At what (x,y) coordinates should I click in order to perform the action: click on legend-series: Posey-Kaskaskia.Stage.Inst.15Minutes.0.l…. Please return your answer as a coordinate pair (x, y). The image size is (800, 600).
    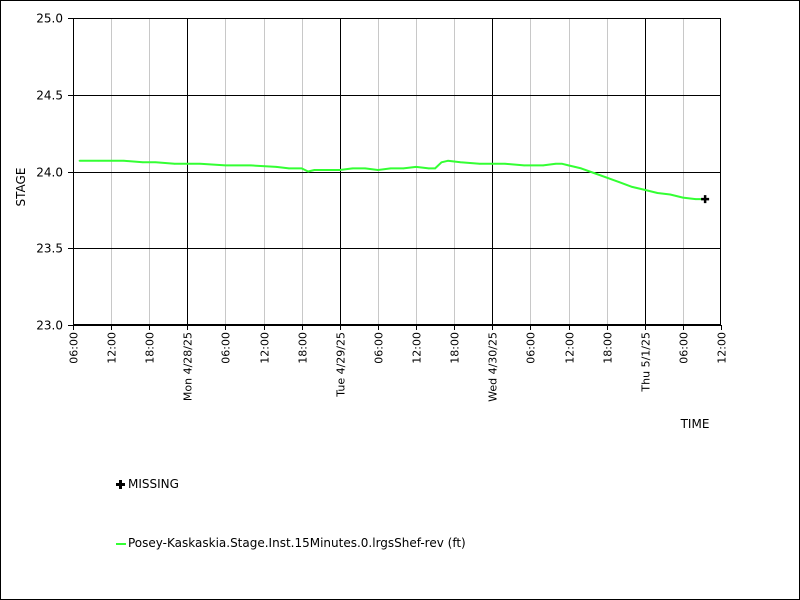
    Looking at the image, I should click on (291, 543).